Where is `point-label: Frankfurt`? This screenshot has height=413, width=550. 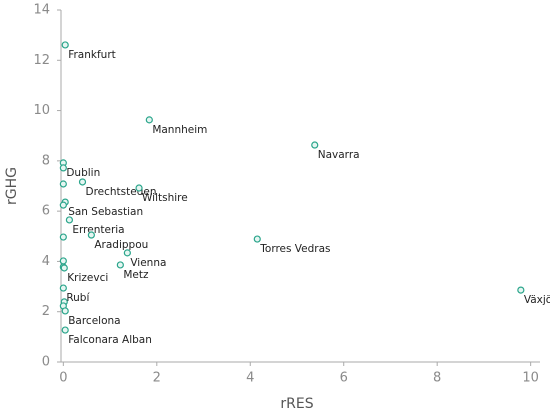
point-label: Frankfurt is located at coordinates (92, 55).